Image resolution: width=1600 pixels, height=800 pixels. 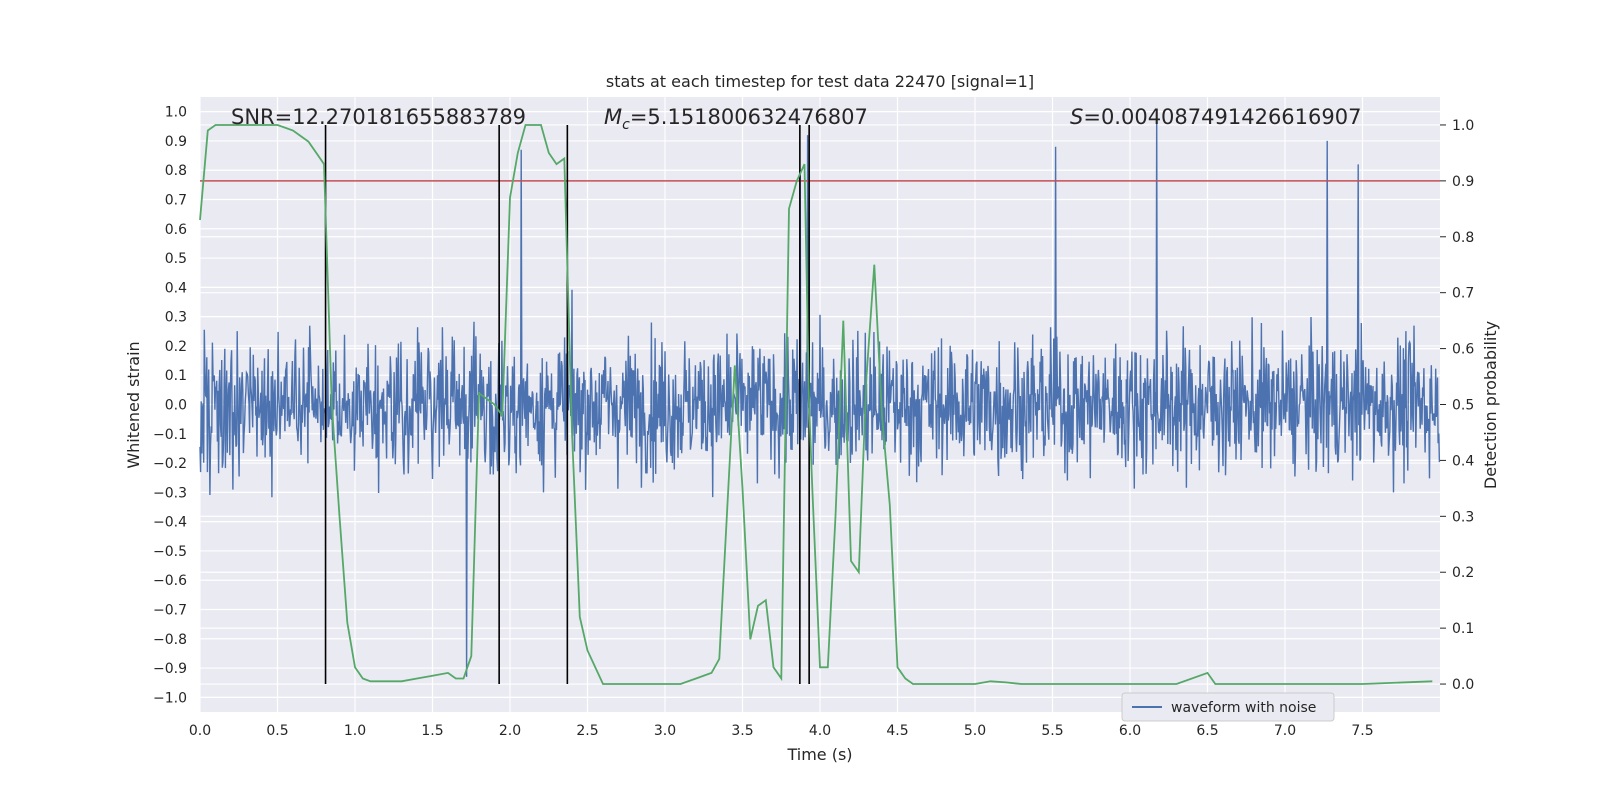 I want to click on y-right-tick-label: 0.8, so click(x=1463, y=238).